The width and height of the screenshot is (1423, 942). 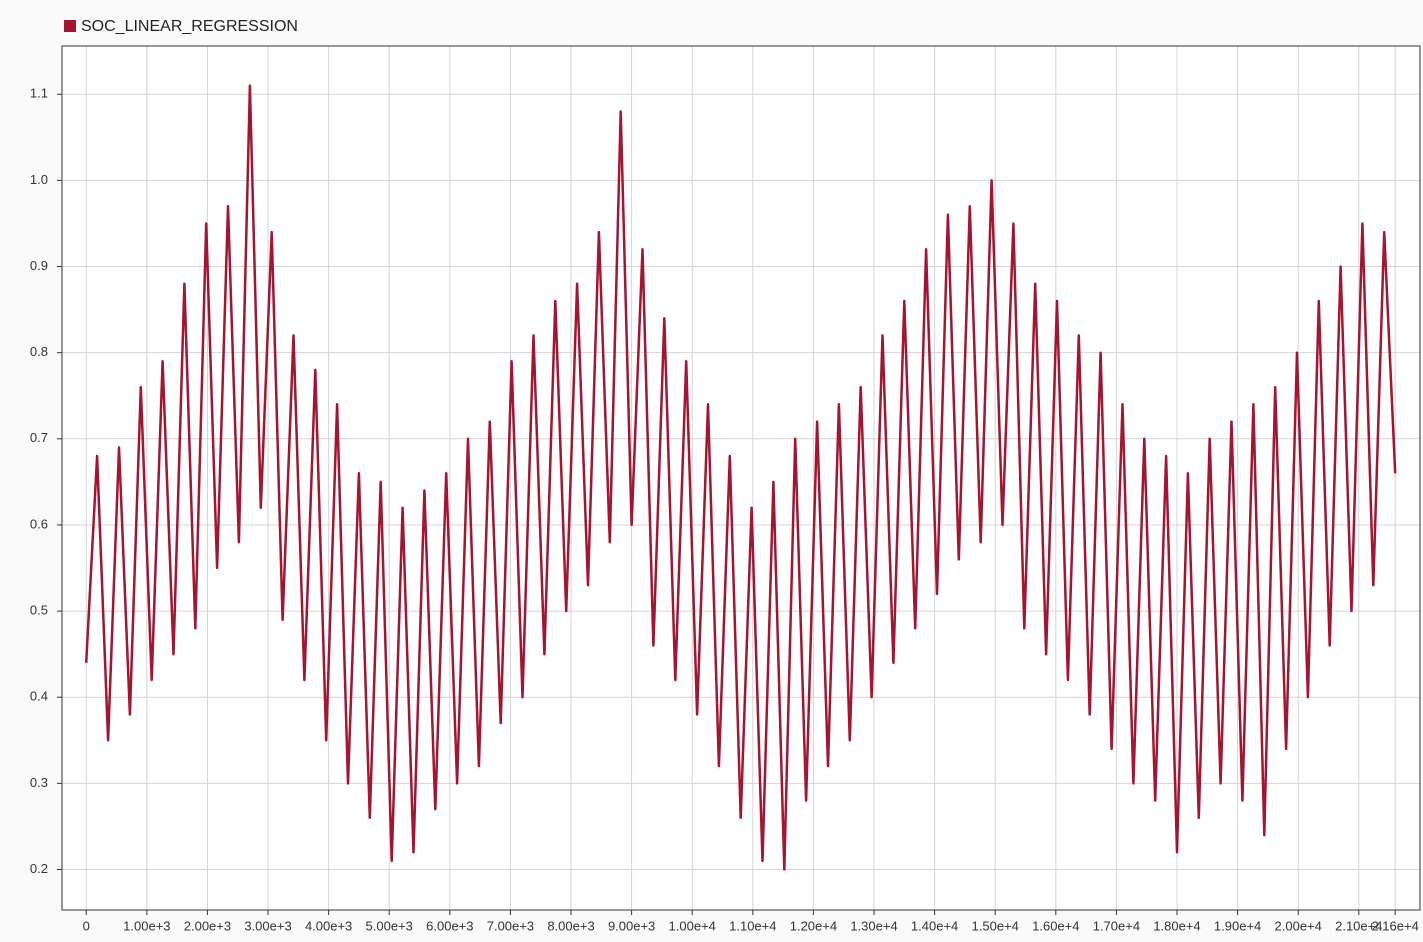 What do you see at coordinates (1176, 925) in the screenshot?
I see `x-tick-label: 1.80e+4` at bounding box center [1176, 925].